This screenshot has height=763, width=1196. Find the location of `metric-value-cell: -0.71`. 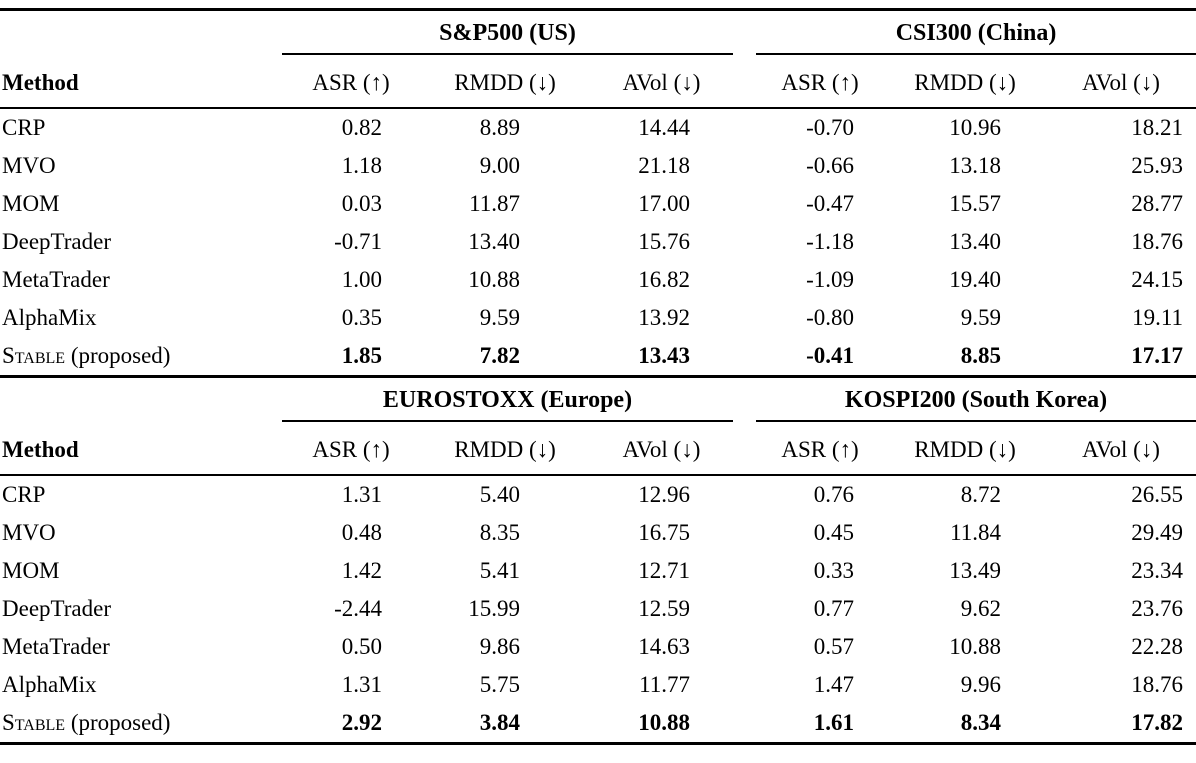

metric-value-cell: -0.71 is located at coordinates (358, 241).